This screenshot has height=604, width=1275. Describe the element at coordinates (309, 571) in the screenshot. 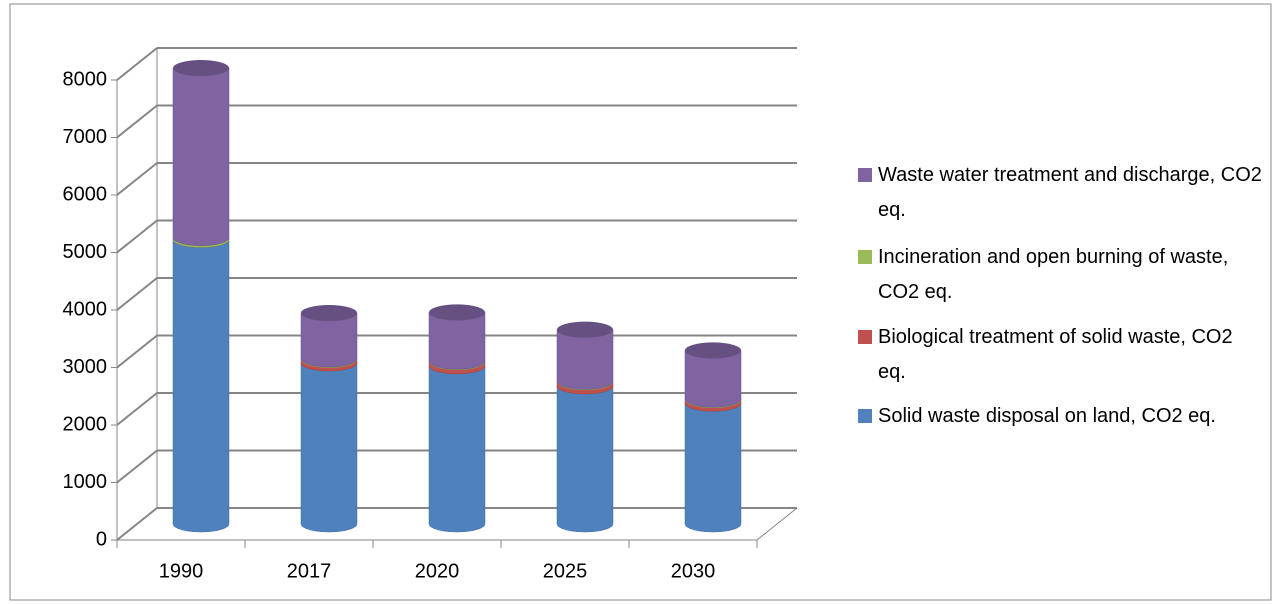

I see `x-tick-label: 2017` at that location.